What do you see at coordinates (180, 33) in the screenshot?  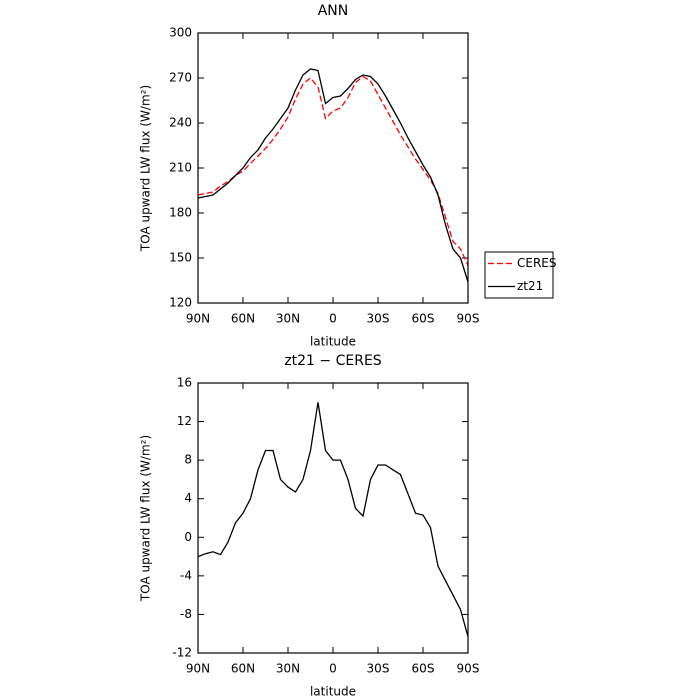 I see `y-tick-label: 300` at bounding box center [180, 33].